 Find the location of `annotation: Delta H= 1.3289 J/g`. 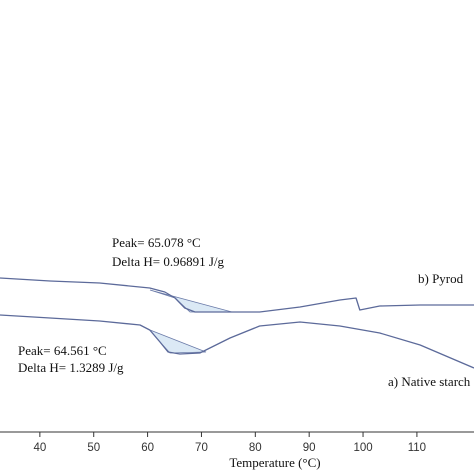

annotation: Delta H= 1.3289 J/g is located at coordinates (71, 367).